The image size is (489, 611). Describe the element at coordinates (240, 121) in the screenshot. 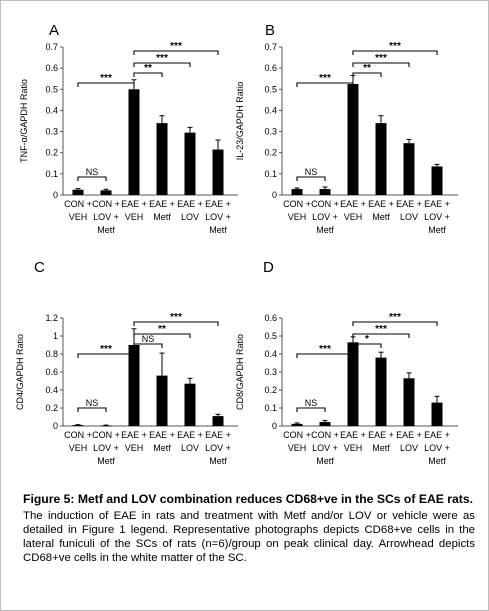

I see `y-axis-label: IL-23/GAPDH Ratio` at that location.